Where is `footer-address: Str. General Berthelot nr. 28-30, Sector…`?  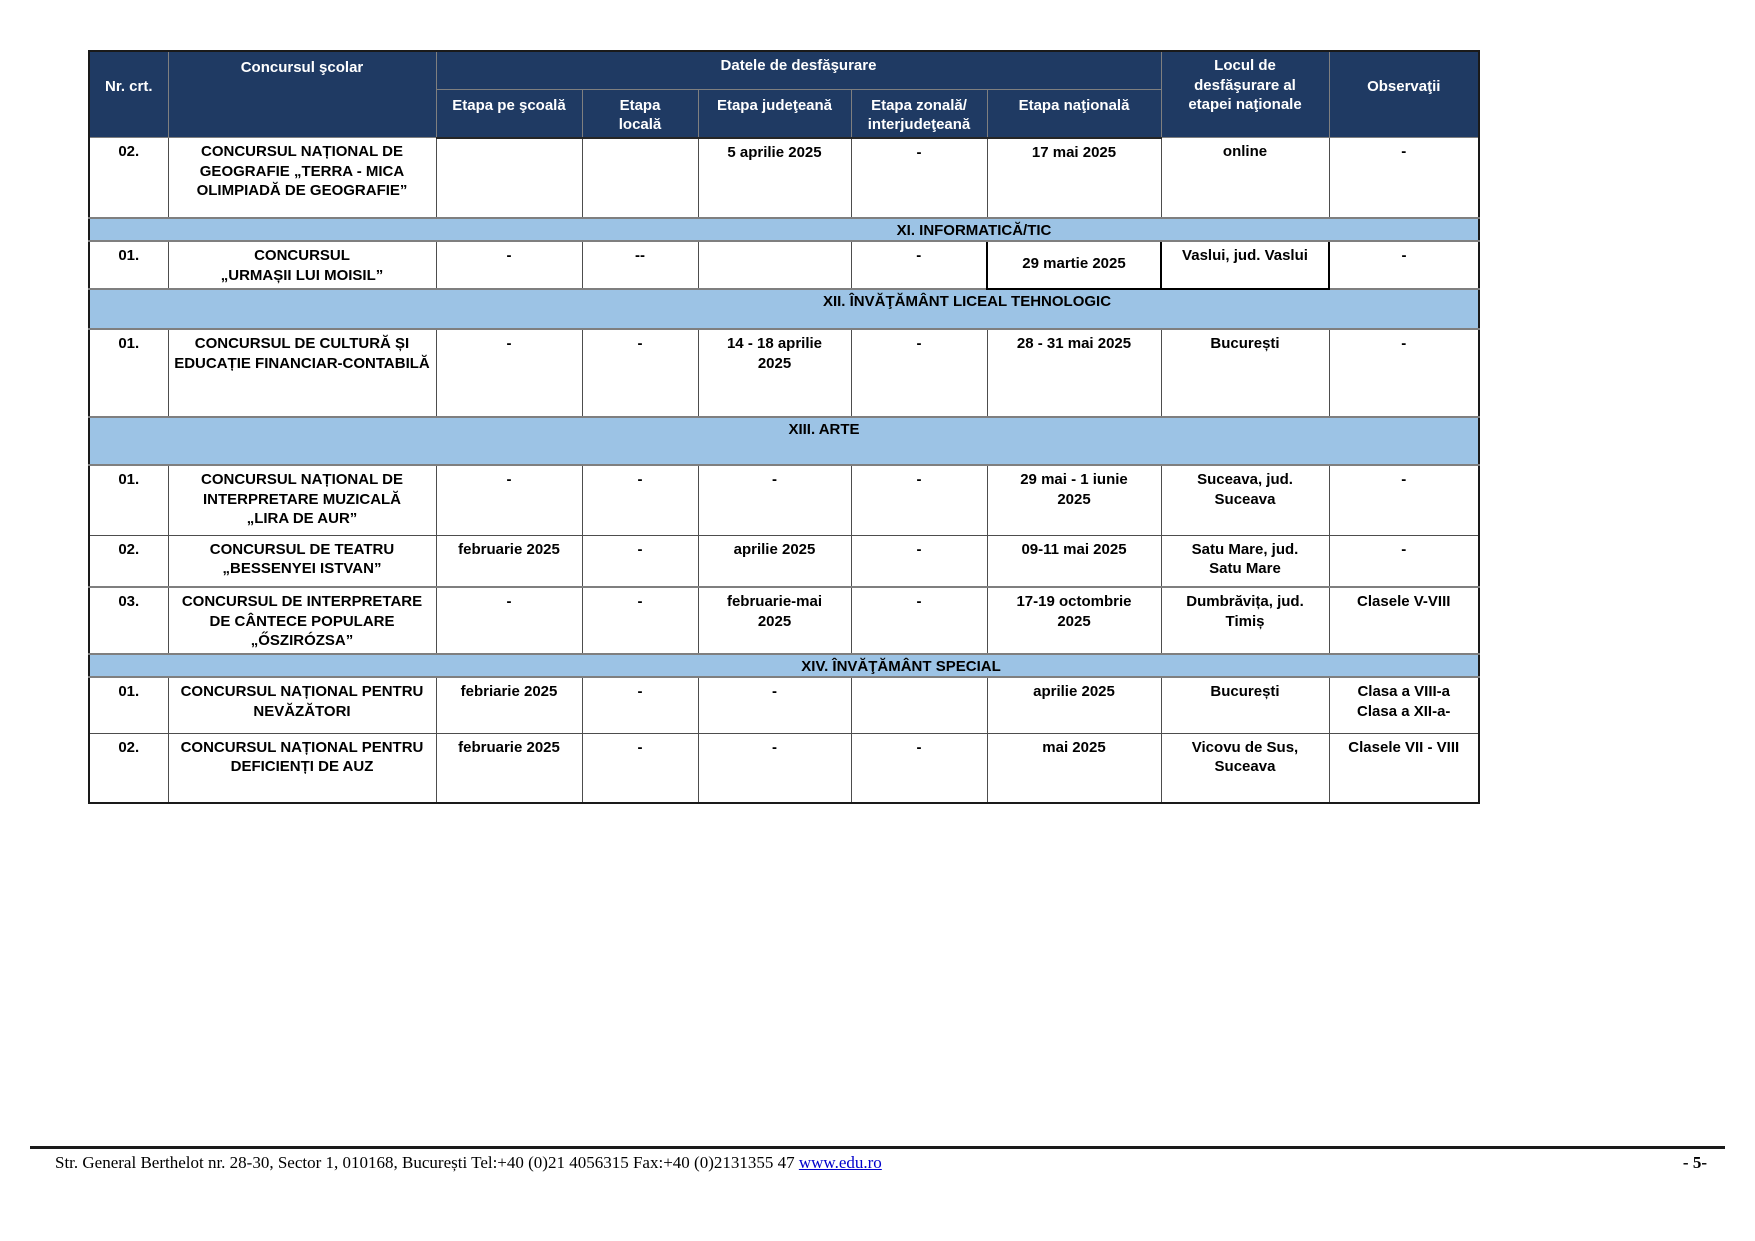
footer-address: Str. General Berthelot nr. 28-30, Sector… is located at coordinates (468, 1163).